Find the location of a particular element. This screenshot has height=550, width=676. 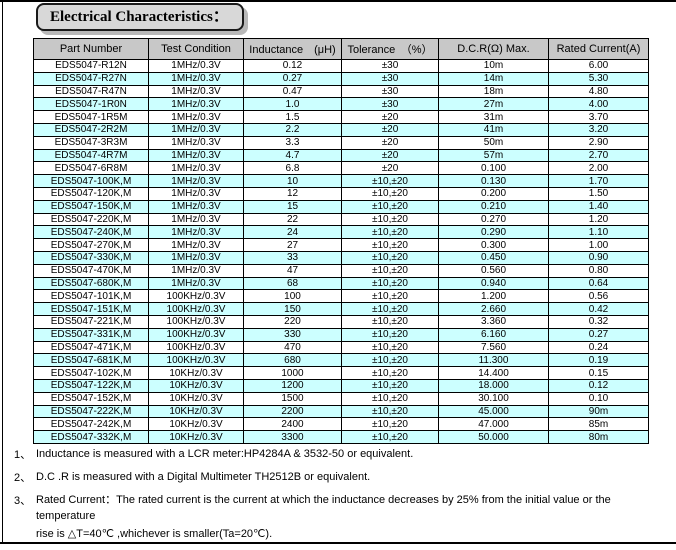

table-row: EDS5047-6R8M 1MHz/0.3V 6.8 ±20 0.100 2.00 is located at coordinates (341, 168).